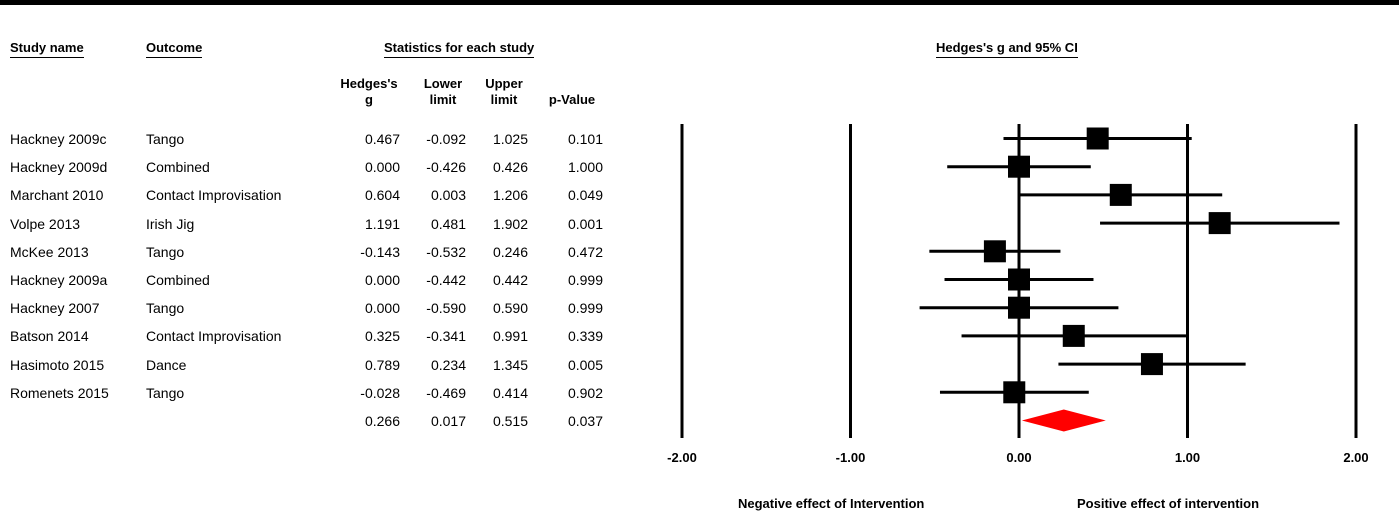  Describe the element at coordinates (59, 280) in the screenshot. I see `study-name-cell: Hackney 2009a` at that location.